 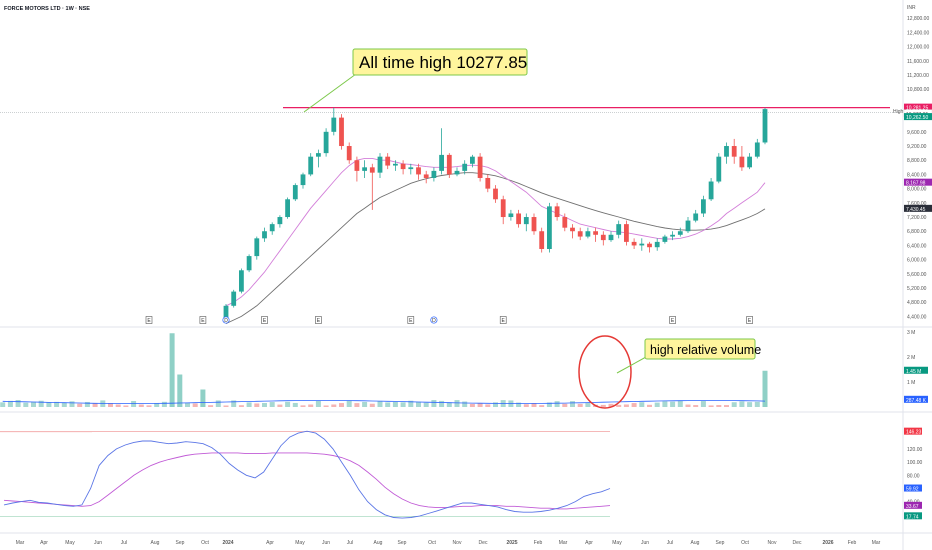 I want to click on volume-tag-label: 1.45 M, so click(x=913, y=372).